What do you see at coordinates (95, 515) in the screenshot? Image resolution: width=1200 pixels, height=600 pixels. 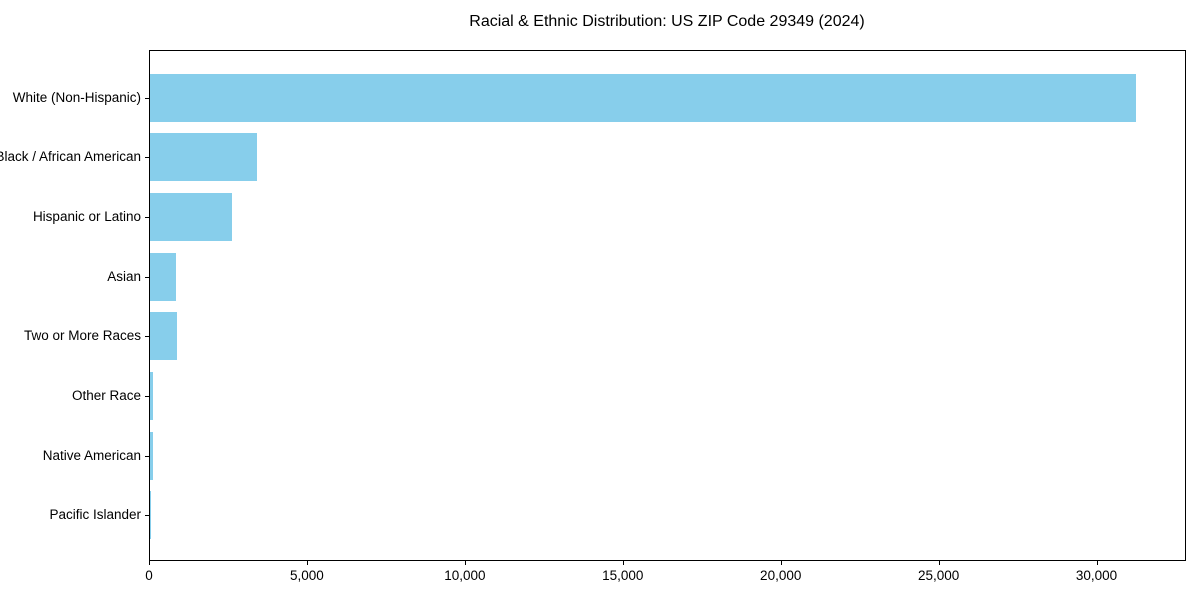 I see `y-axis-category-label: Pacific Islander` at bounding box center [95, 515].